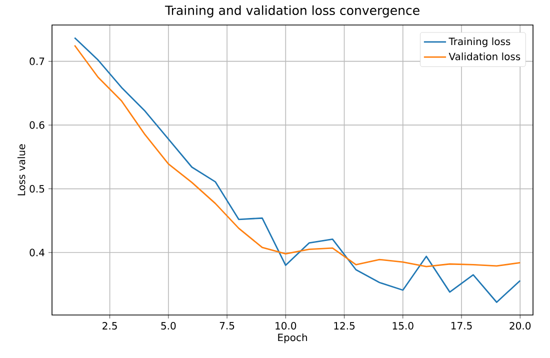  What do you see at coordinates (37, 125) in the screenshot?
I see `y-tick-label: 0.6` at bounding box center [37, 125].